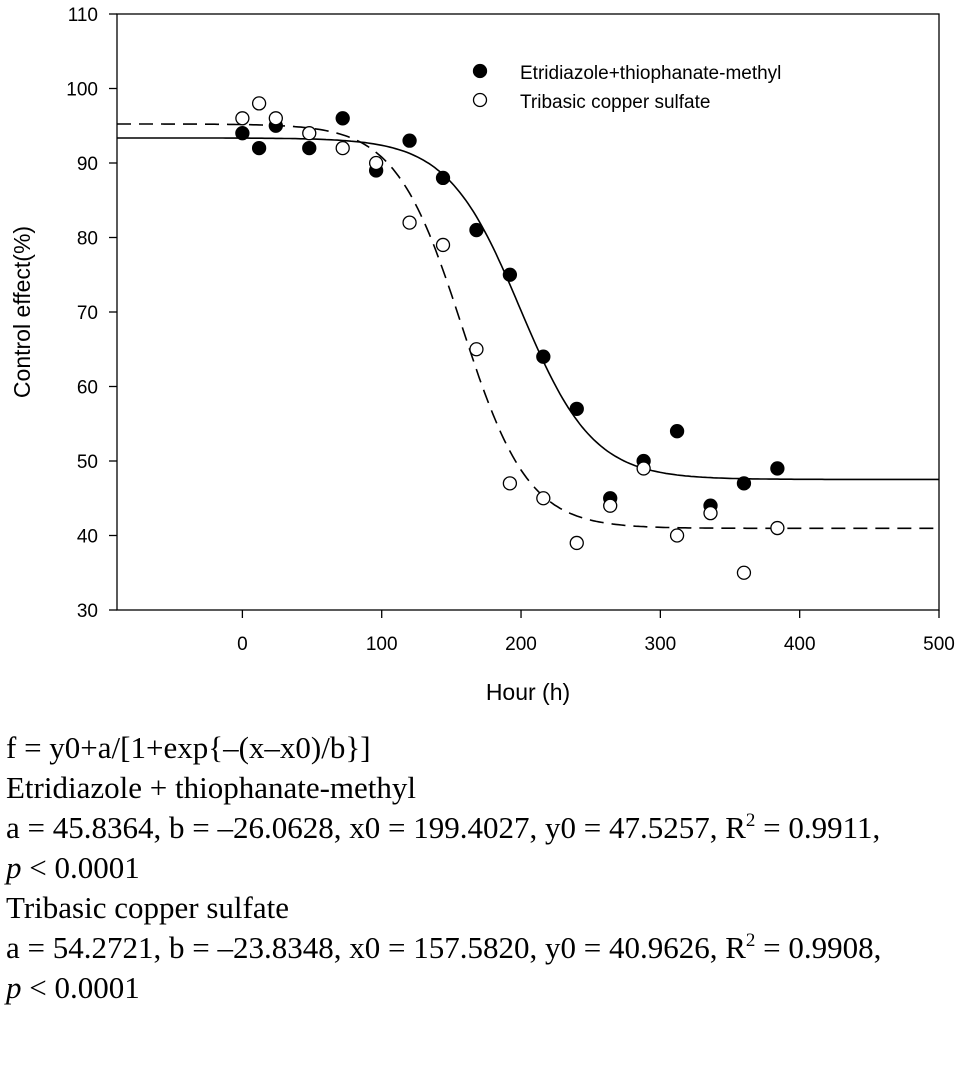 This screenshot has width=969, height=1065. What do you see at coordinates (211, 787) in the screenshot?
I see `series1-name-line: Etridiazole + thiophanate-methyl` at bounding box center [211, 787].